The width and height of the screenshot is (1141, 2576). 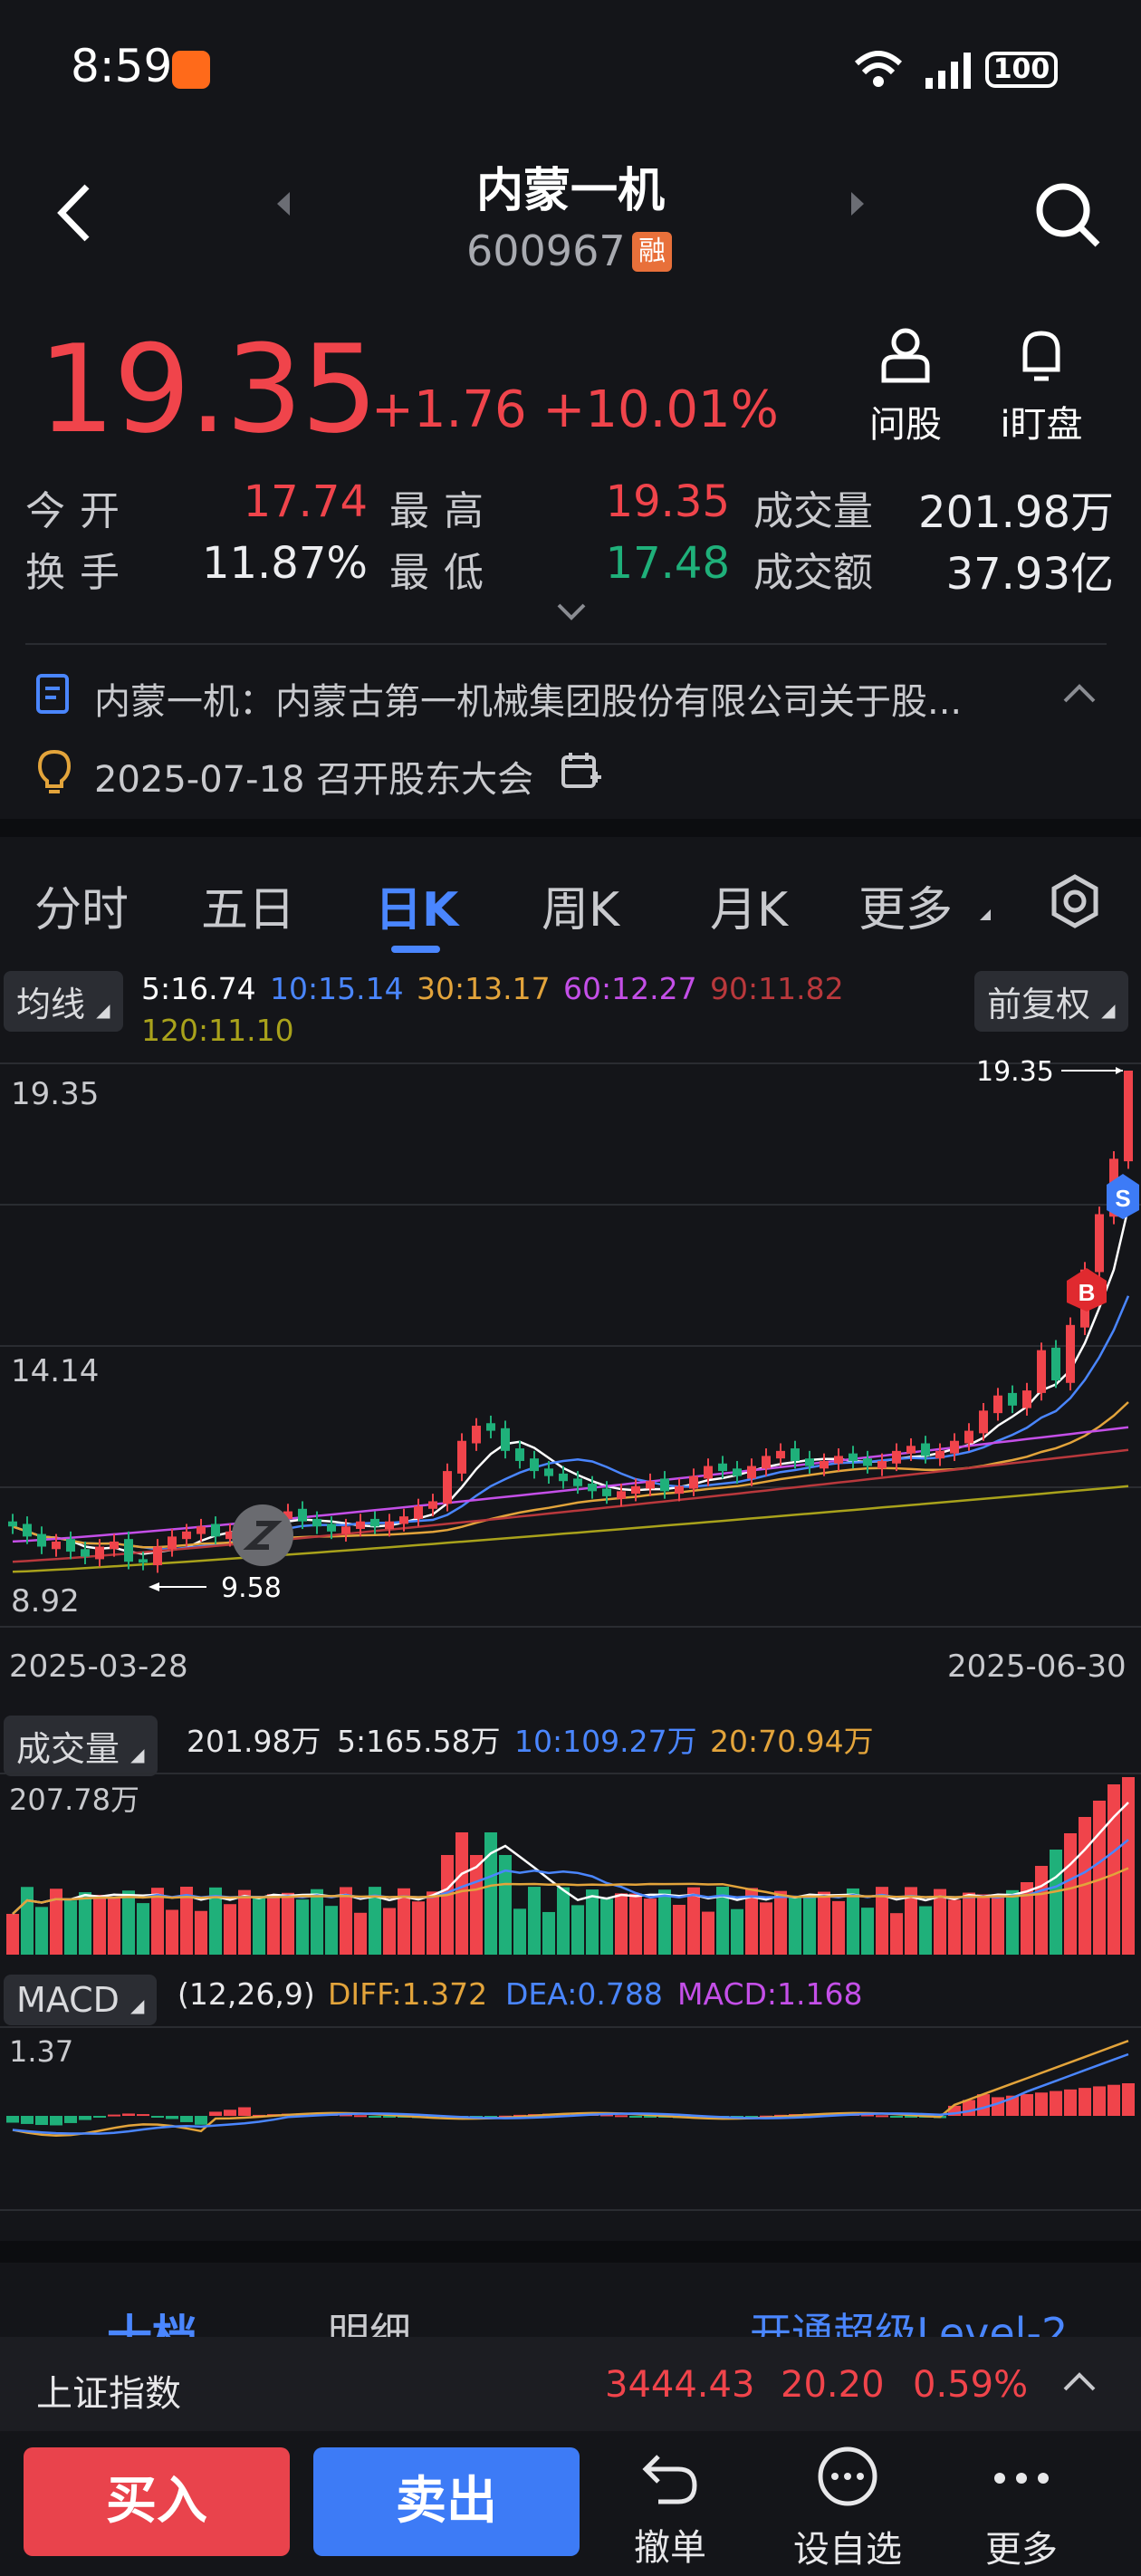 I want to click on macd-line, so click(x=570, y=2088).